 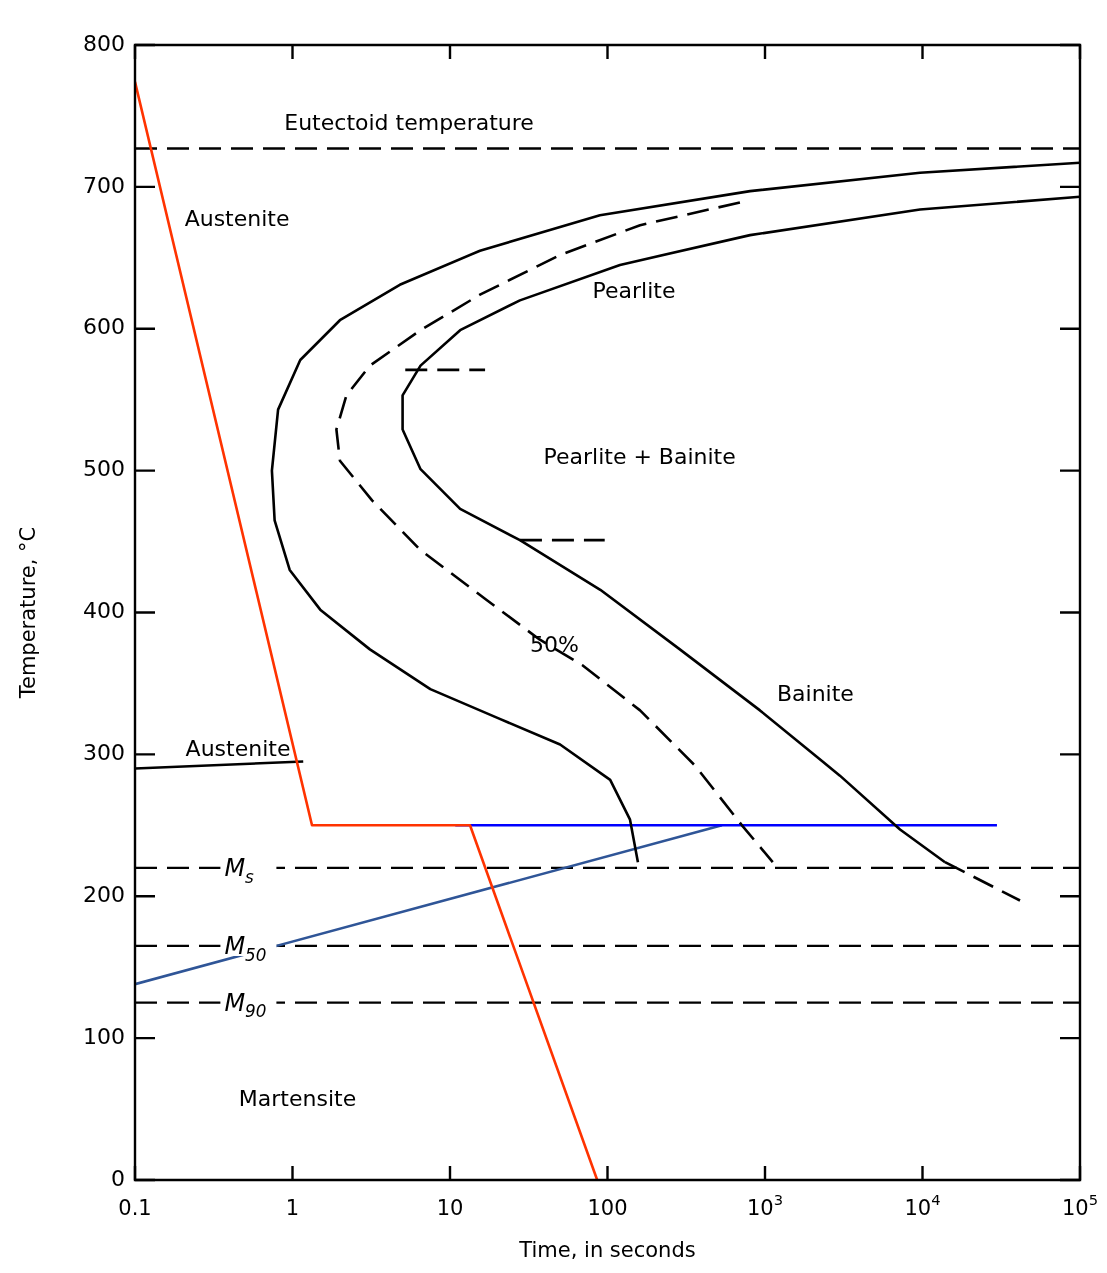 What do you see at coordinates (607, 1250) in the screenshot?
I see `x-axis-title: Time, in seconds` at bounding box center [607, 1250].